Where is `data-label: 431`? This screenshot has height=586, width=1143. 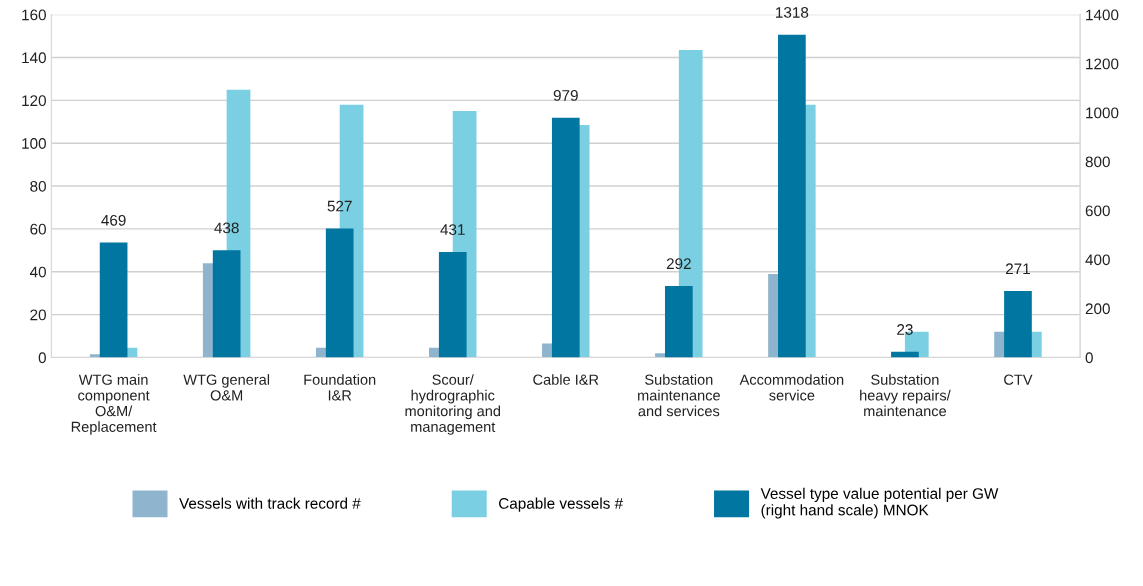 data-label: 431 is located at coordinates (452, 230).